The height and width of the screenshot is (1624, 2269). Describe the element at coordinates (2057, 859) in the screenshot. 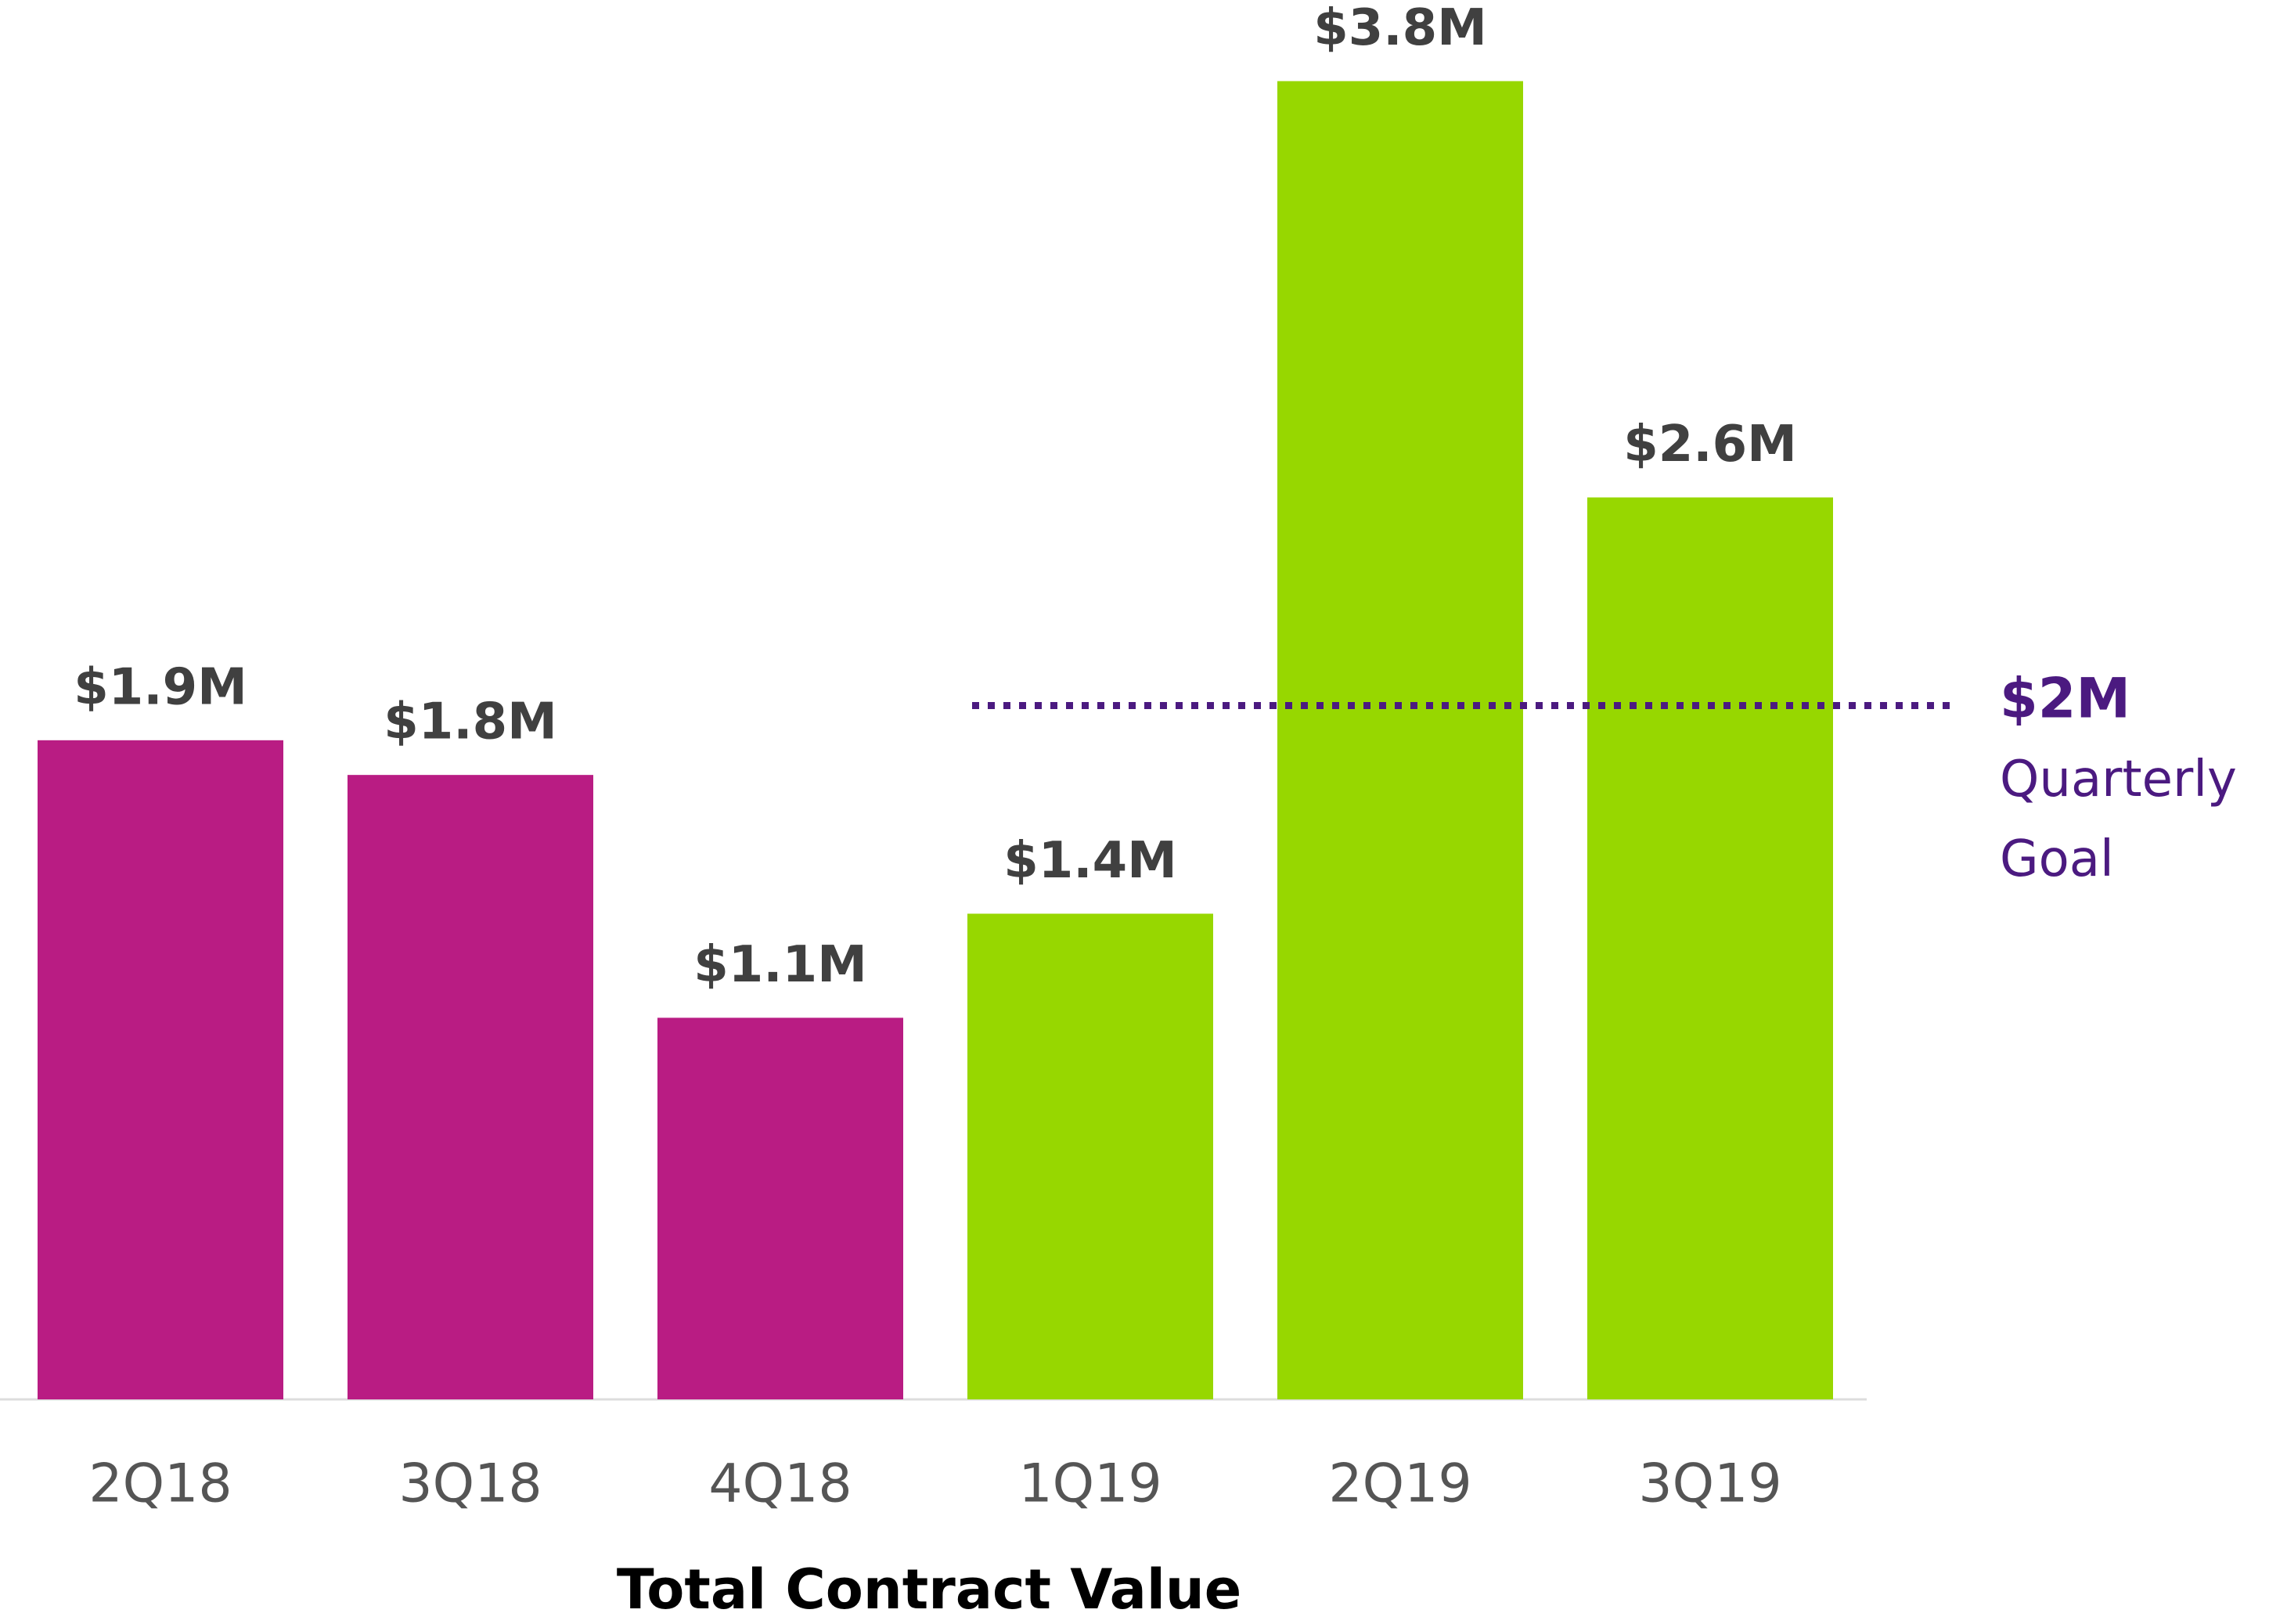

I see `goal-text: Goal` at that location.